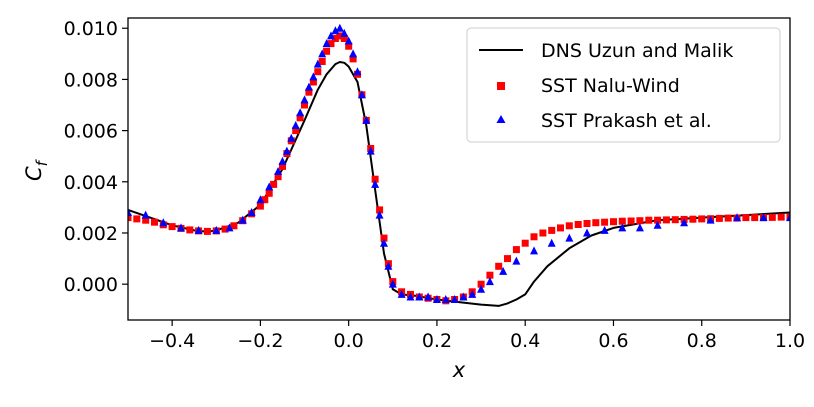  What do you see at coordinates (91, 285) in the screenshot?
I see `y-tick-label: 0.000` at bounding box center [91, 285].